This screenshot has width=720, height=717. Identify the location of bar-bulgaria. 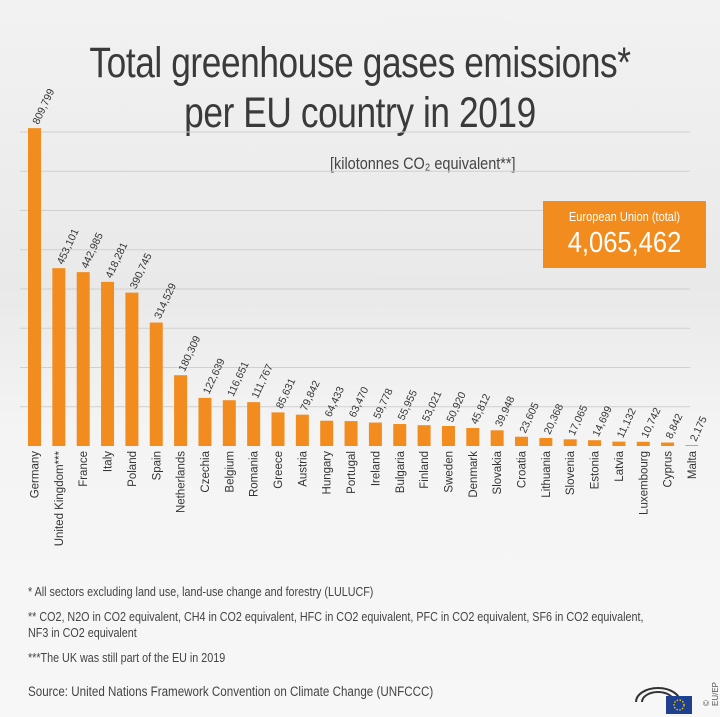
(400, 435).